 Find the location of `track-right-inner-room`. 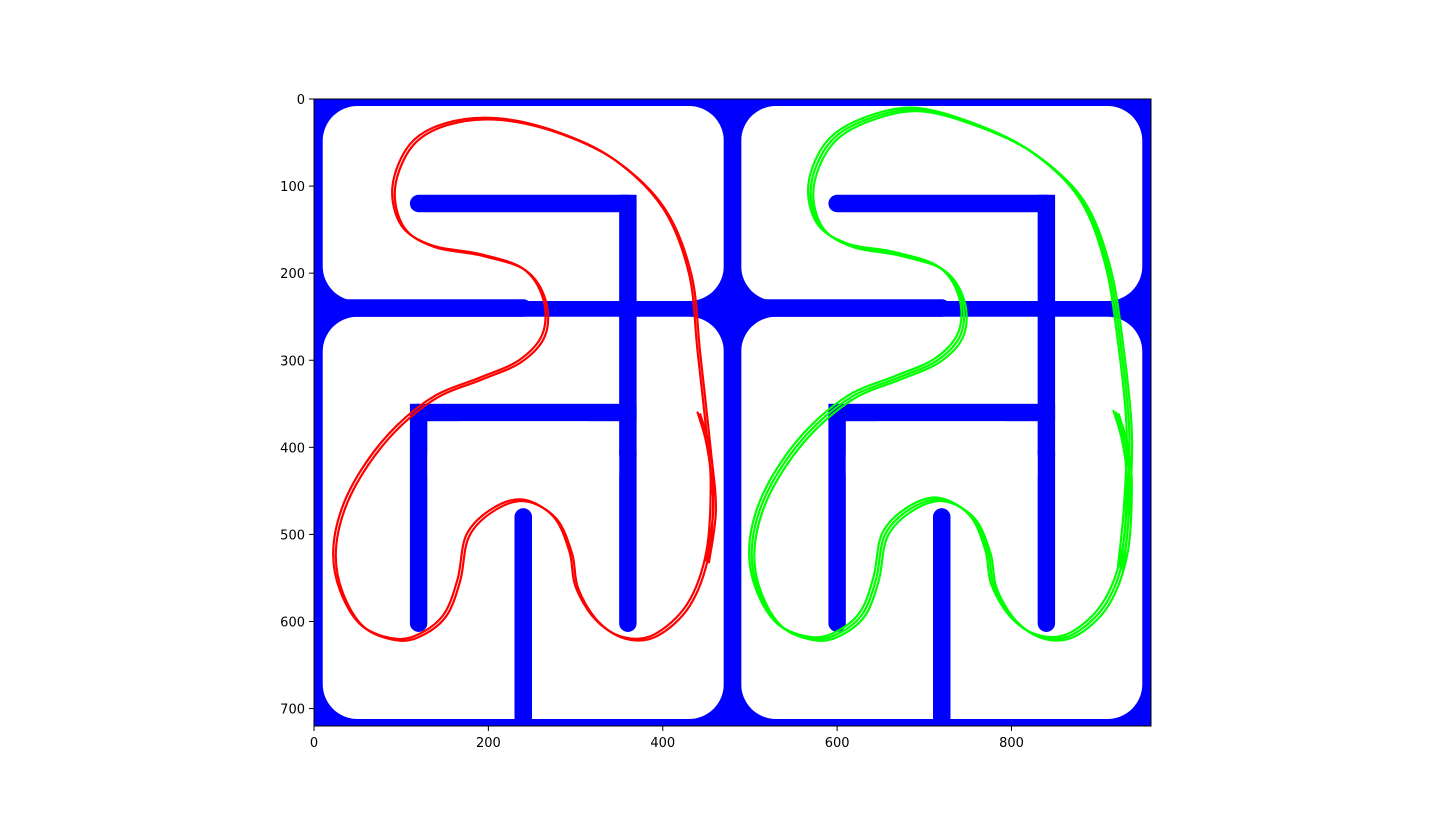

track-right-inner-room is located at coordinates (941, 465).